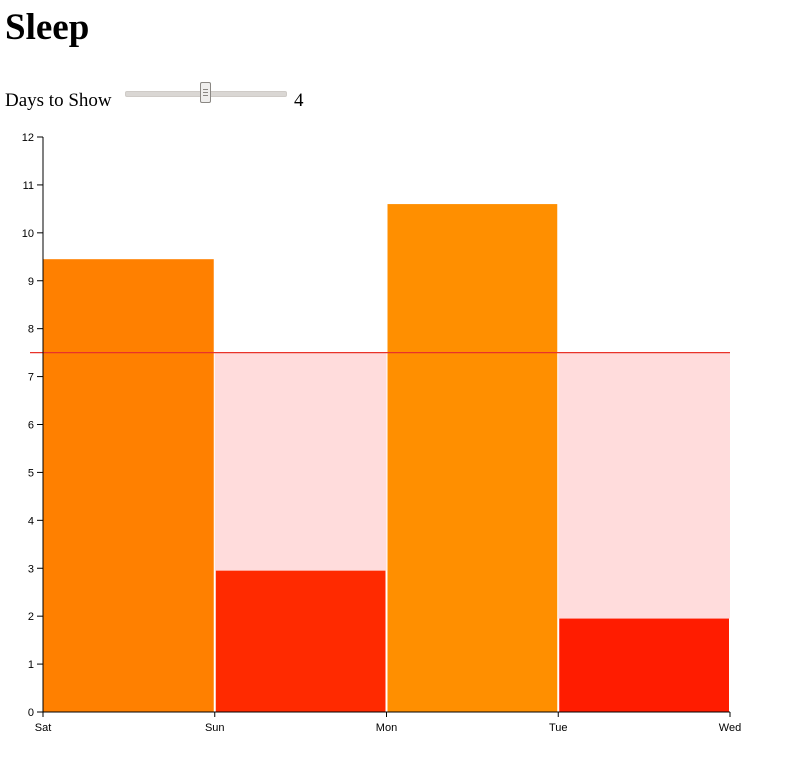 The width and height of the screenshot is (808, 762). I want to click on y-tick-label: 6, so click(31, 426).